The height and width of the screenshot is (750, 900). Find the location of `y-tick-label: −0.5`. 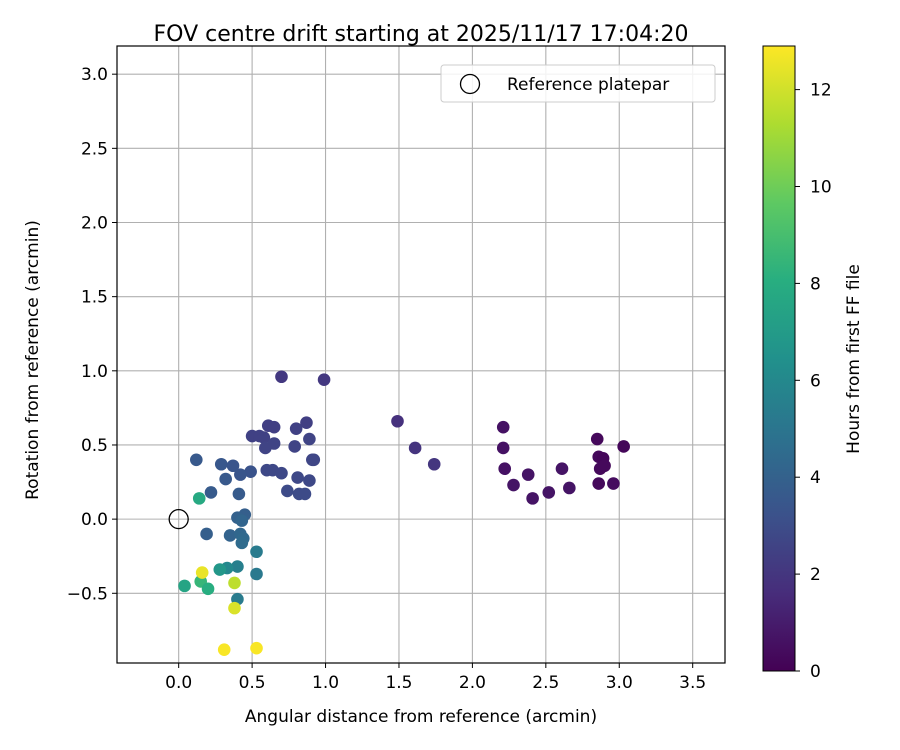

y-tick-label: −0.5 is located at coordinates (87, 594).